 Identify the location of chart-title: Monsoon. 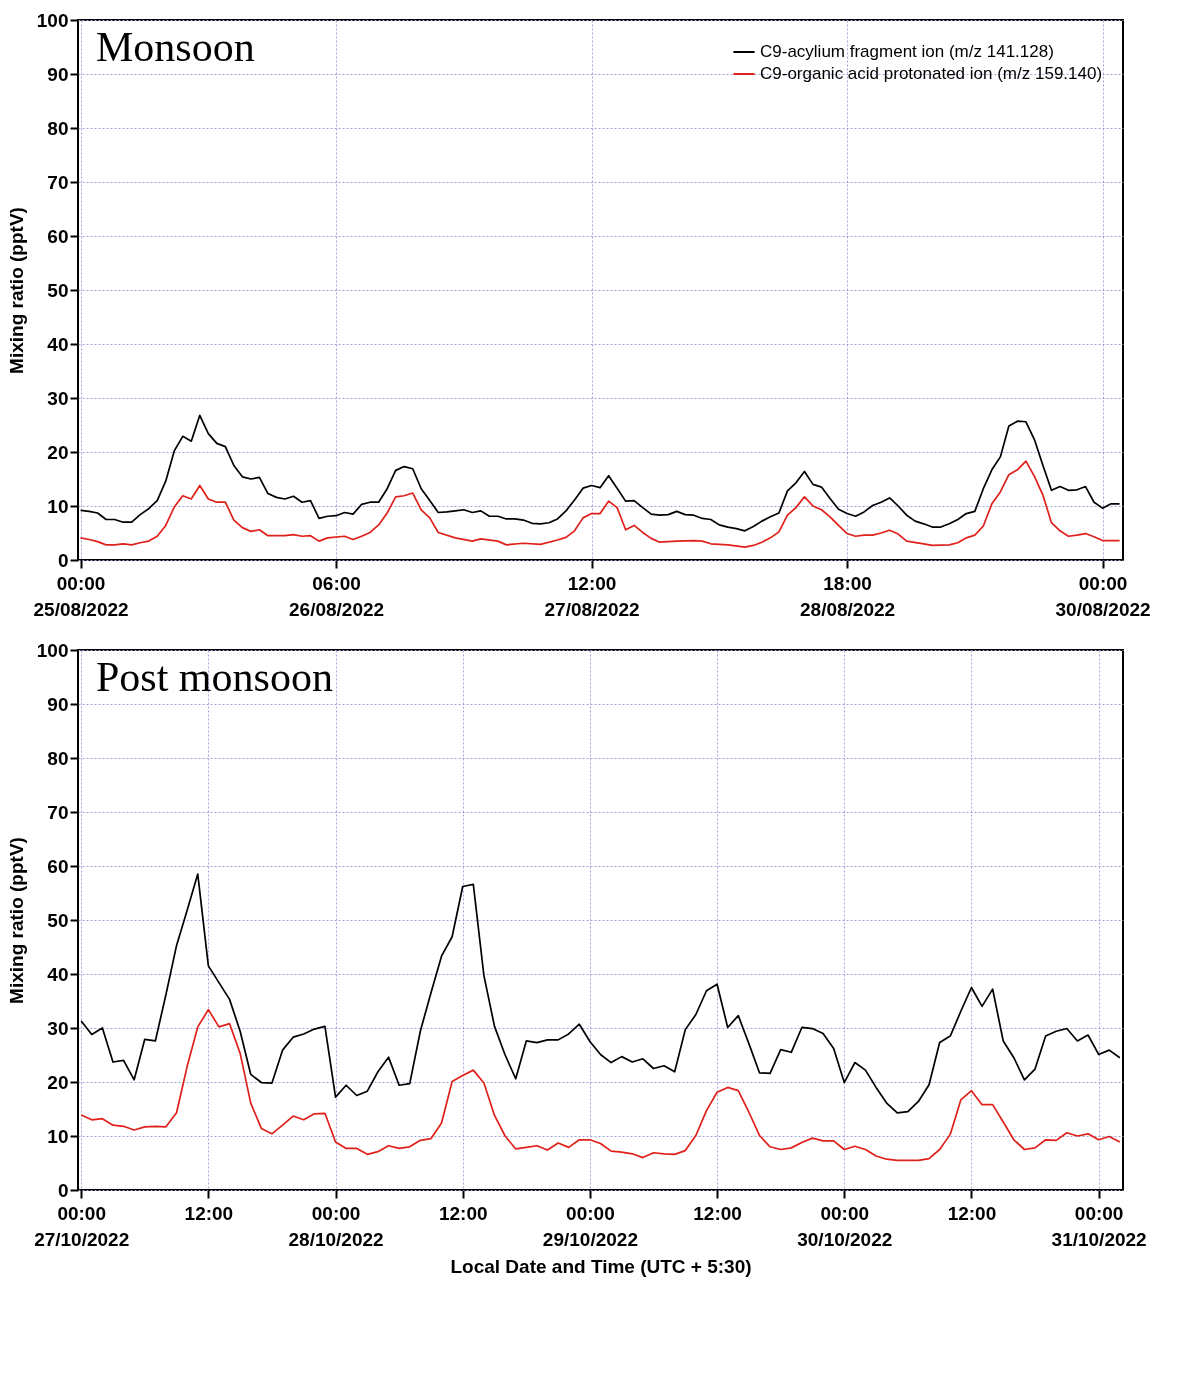
(175, 47).